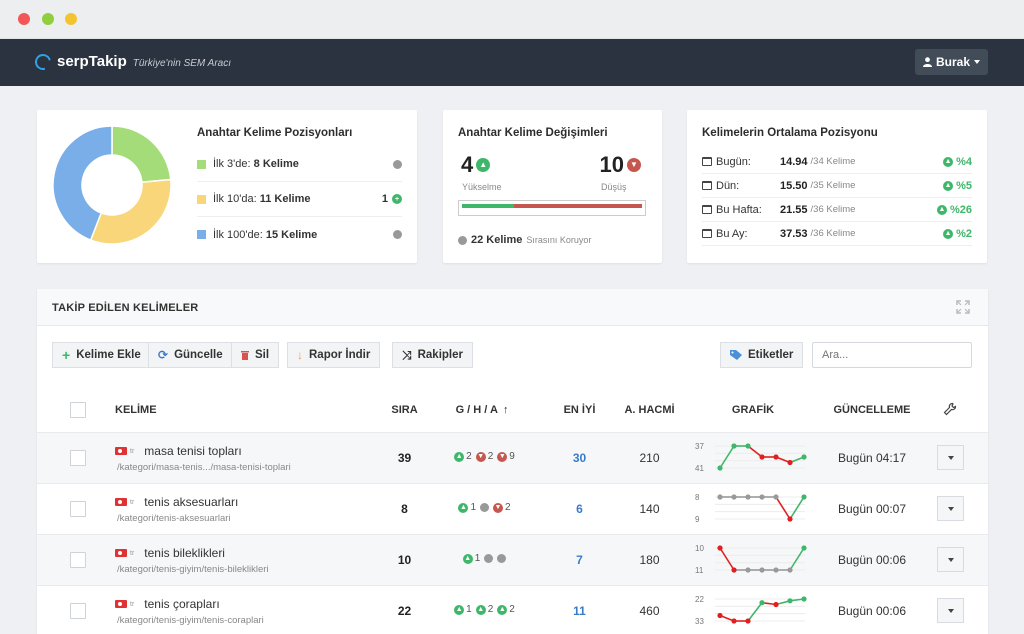 The image size is (1024, 634). What do you see at coordinates (275, 133) in the screenshot?
I see `positions-title: Anahtar Kelime Pozisyonları` at bounding box center [275, 133].